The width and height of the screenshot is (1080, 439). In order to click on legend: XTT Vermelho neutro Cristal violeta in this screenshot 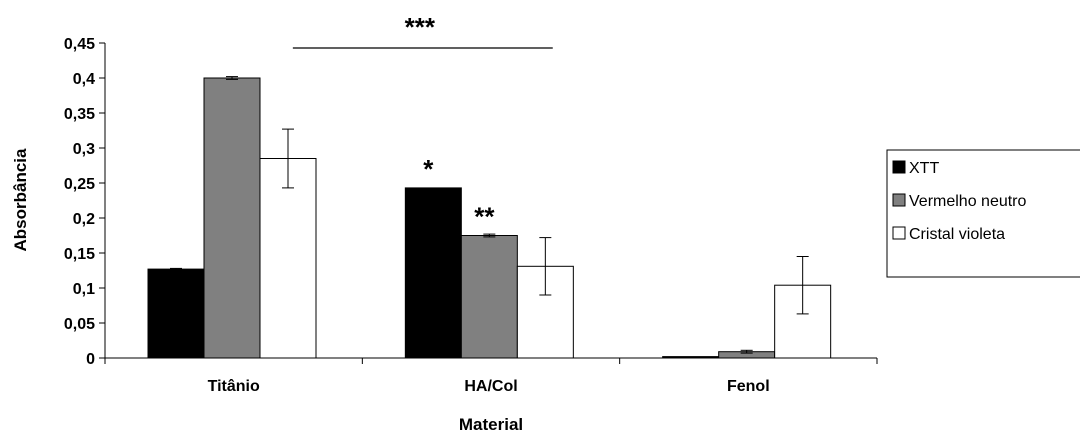, I will do `click(983, 213)`.